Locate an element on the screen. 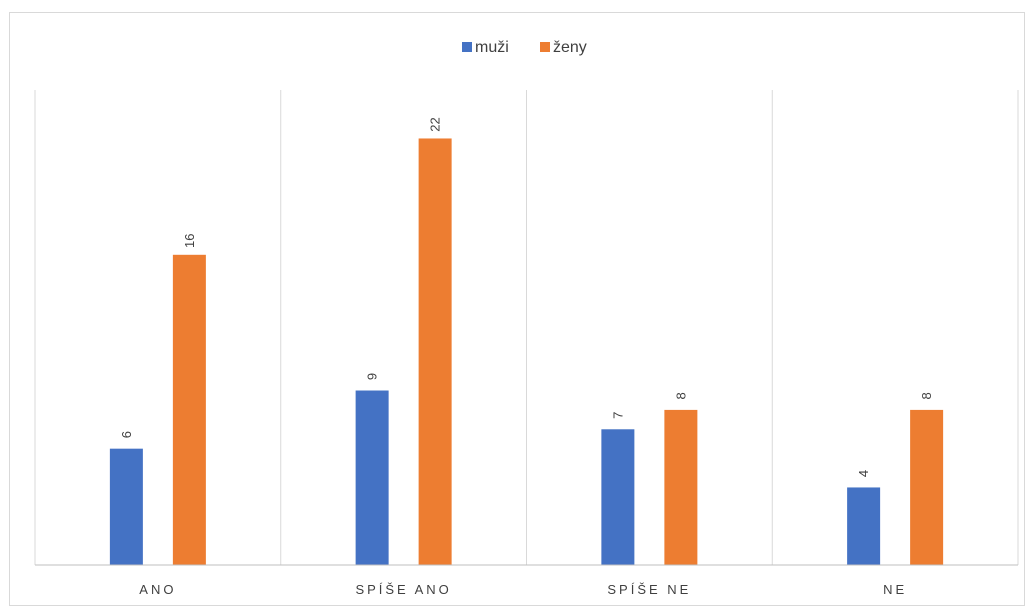 The width and height of the screenshot is (1036, 610). legend-label: muži is located at coordinates (492, 47).